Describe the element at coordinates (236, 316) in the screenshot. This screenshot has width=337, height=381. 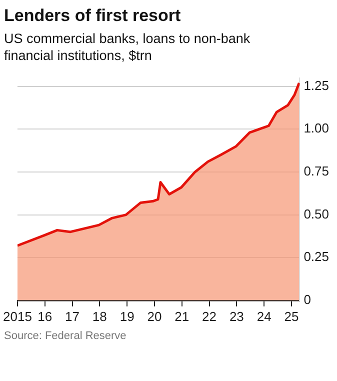
I see `x-tick-label: 23` at that location.